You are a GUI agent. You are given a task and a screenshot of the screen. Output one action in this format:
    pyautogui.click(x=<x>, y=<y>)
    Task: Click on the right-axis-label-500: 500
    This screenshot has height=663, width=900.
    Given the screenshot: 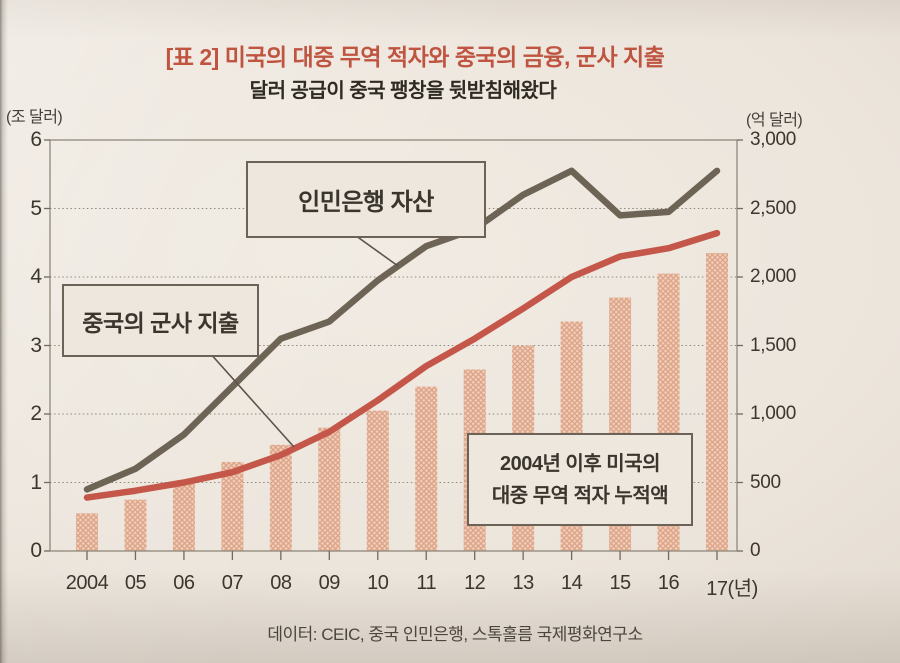 What is the action you would take?
    pyautogui.click(x=765, y=482)
    